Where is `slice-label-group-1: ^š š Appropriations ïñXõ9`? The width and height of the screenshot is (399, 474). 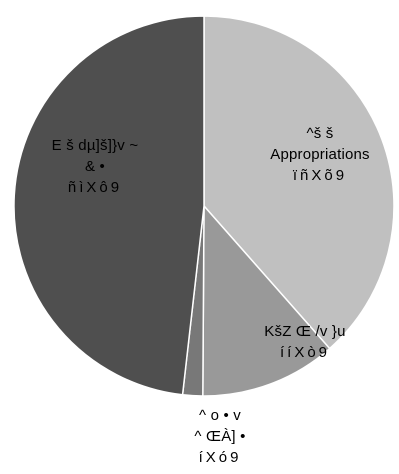
slice-label-group-1: ^š š Appropriations ïñXõ9 is located at coordinates (320, 154).